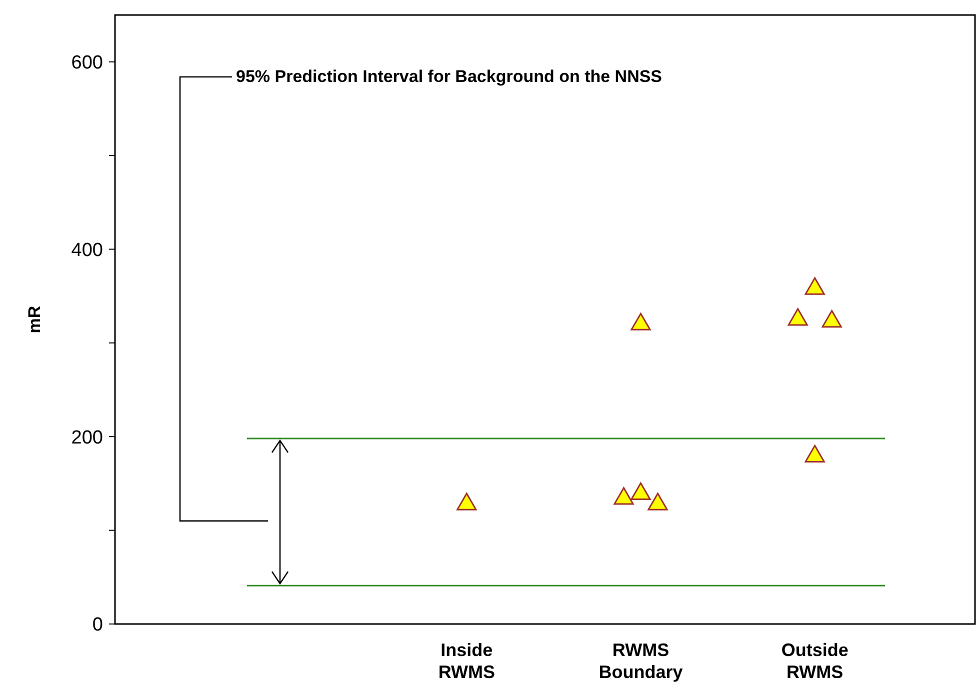 The image size is (977, 696). Describe the element at coordinates (449, 76) in the screenshot. I see `annotation: 95% Prediction Interval for Background on the NNSS` at that location.